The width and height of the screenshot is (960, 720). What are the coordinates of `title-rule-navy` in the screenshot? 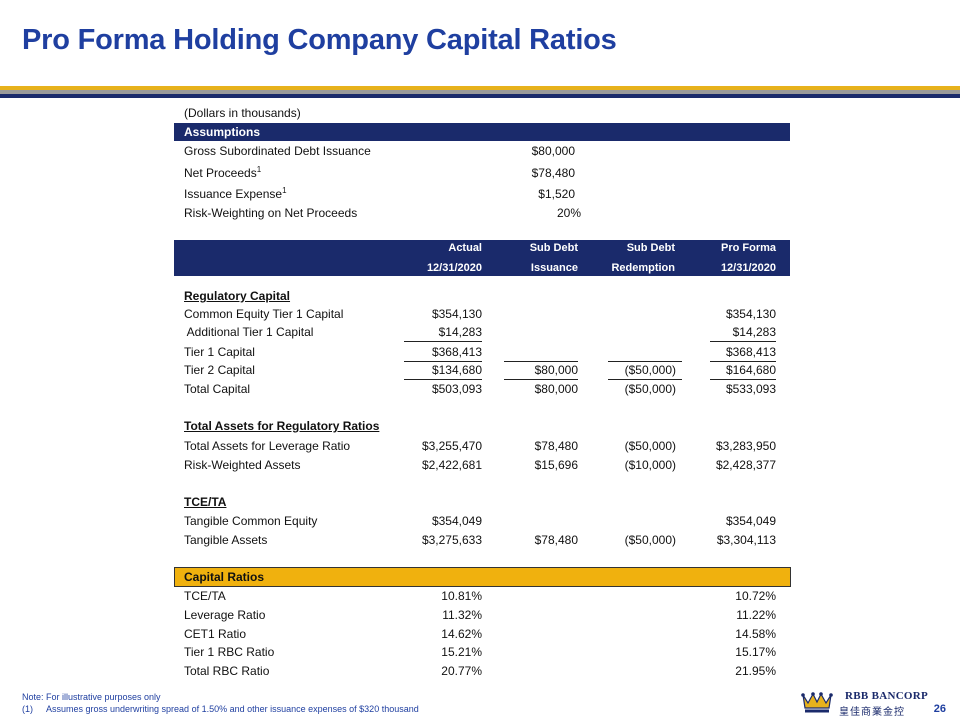 It's located at (480, 96).